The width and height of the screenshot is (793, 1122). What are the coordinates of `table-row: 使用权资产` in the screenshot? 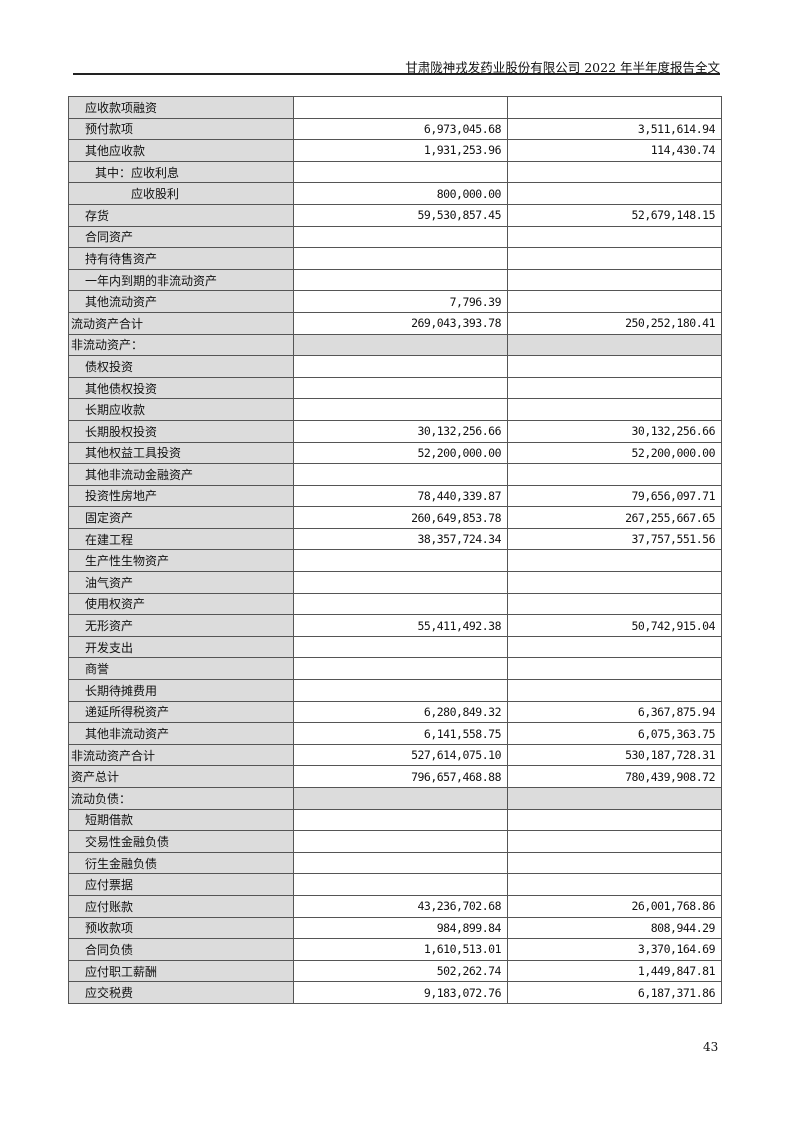 It's located at (395, 604).